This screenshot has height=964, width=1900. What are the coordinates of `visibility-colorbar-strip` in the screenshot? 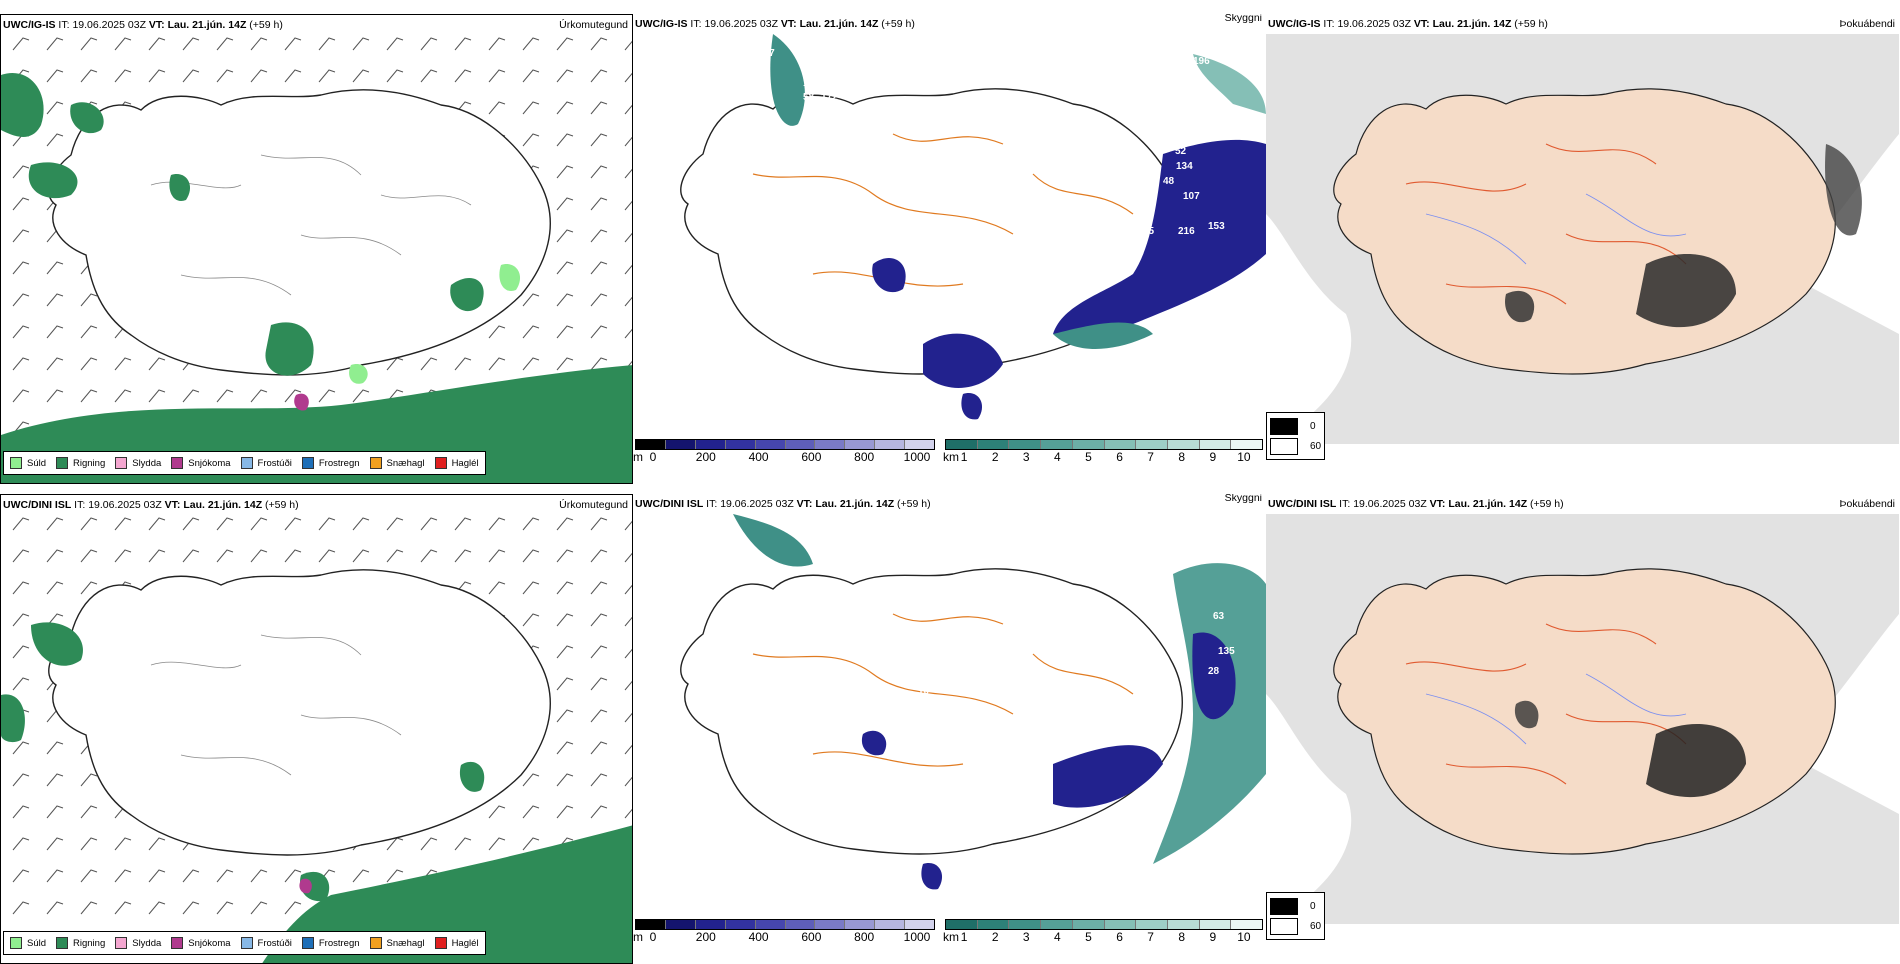 It's located at (1104, 924).